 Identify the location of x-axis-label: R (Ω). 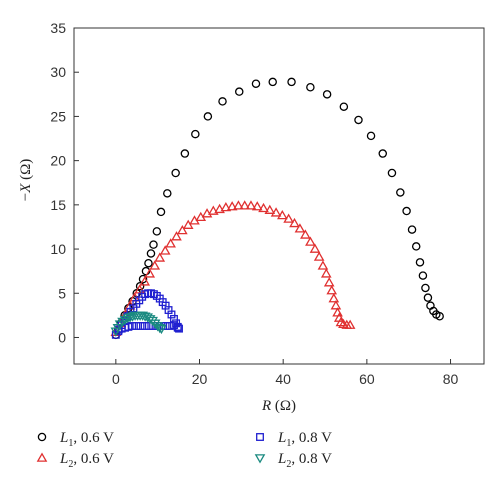
(278, 406).